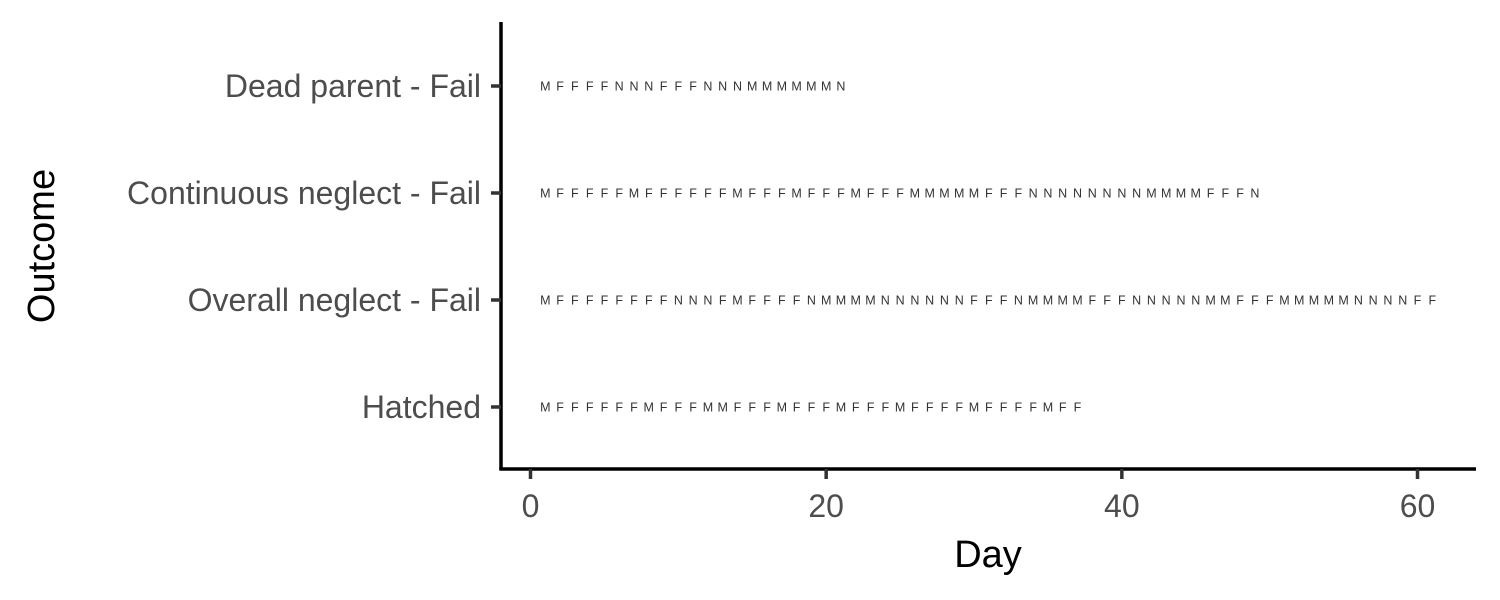 The height and width of the screenshot is (600, 1500). Describe the element at coordinates (531, 506) in the screenshot. I see `x-tick-label: 0` at that location.